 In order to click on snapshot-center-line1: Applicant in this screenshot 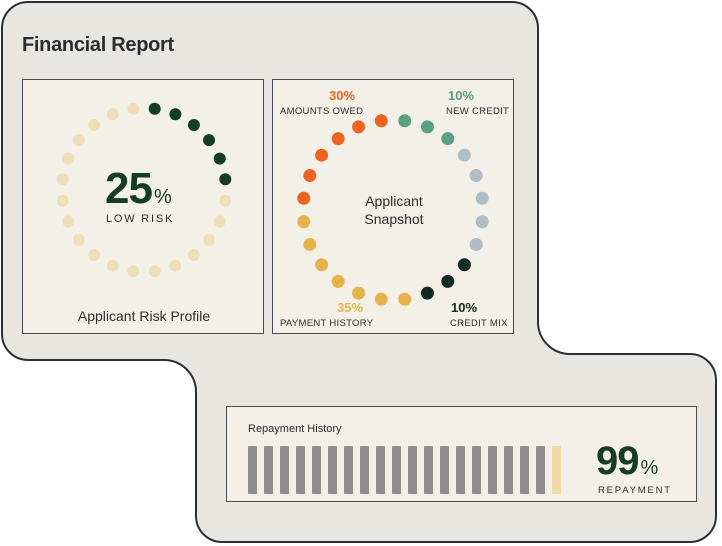, I will do `click(394, 201)`.